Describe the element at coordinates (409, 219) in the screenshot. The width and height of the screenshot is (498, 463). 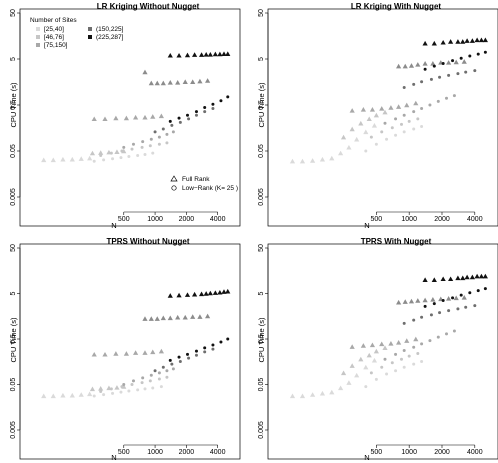
I see `x-tick-label: 1000` at that location.